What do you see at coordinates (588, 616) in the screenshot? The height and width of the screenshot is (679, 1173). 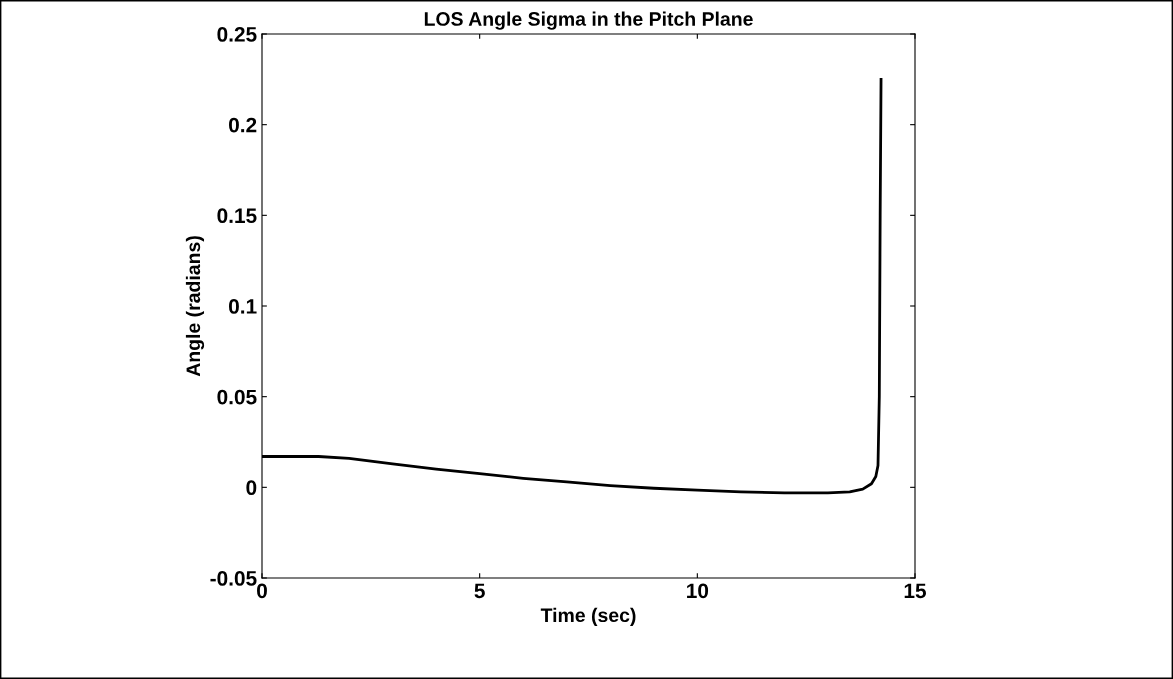 I see `x-axis-title: Time (sec)` at bounding box center [588, 616].